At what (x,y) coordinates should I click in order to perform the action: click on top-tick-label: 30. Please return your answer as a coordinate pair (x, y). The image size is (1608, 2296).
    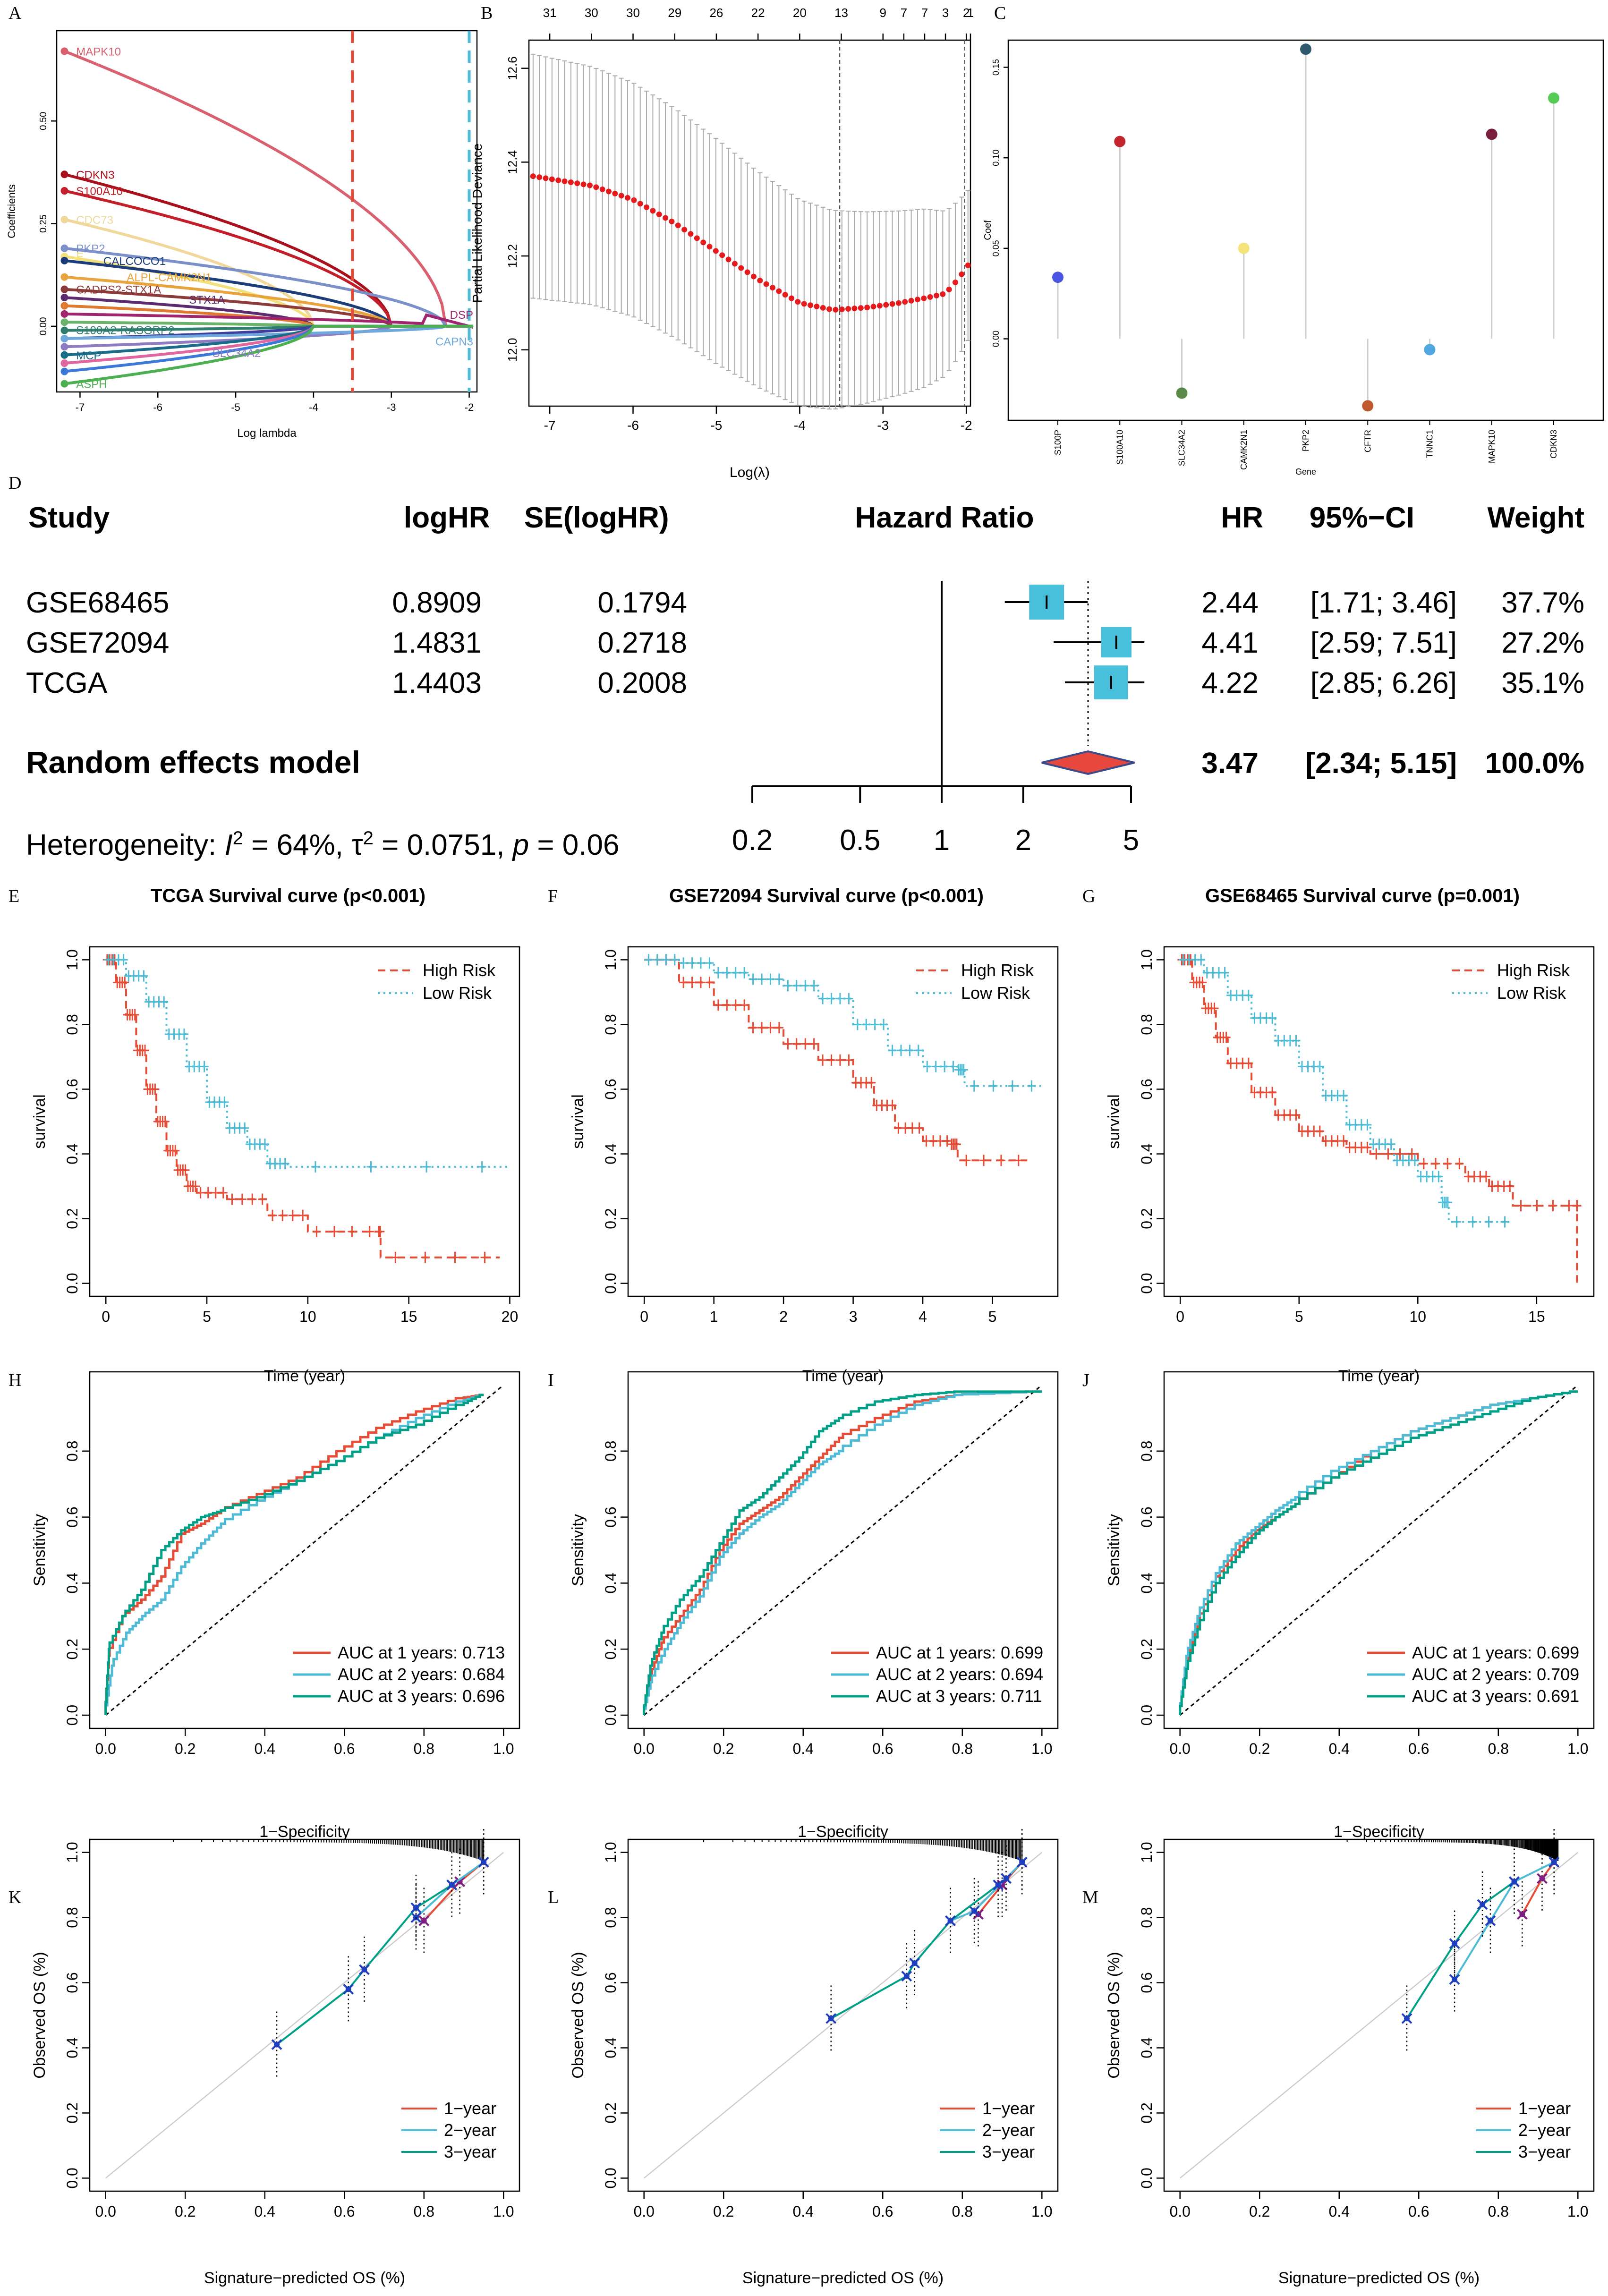
    Looking at the image, I should click on (591, 13).